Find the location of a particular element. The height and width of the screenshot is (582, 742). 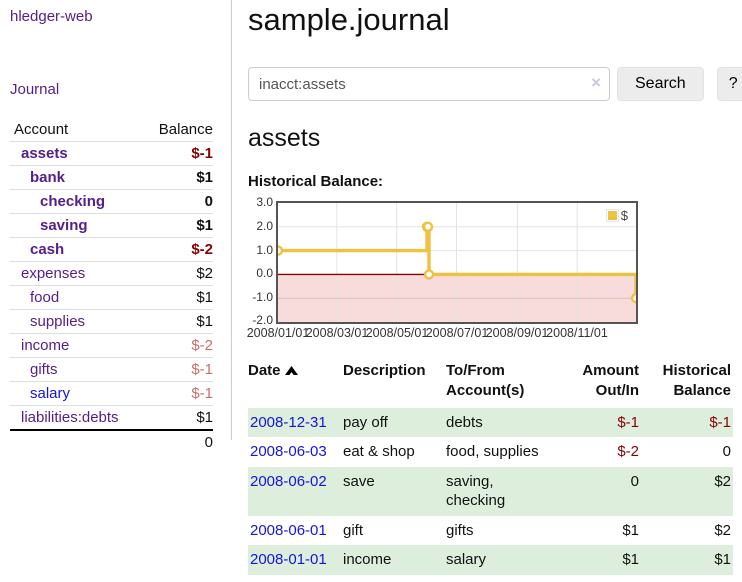

chart-canvas is located at coordinates (457, 262).